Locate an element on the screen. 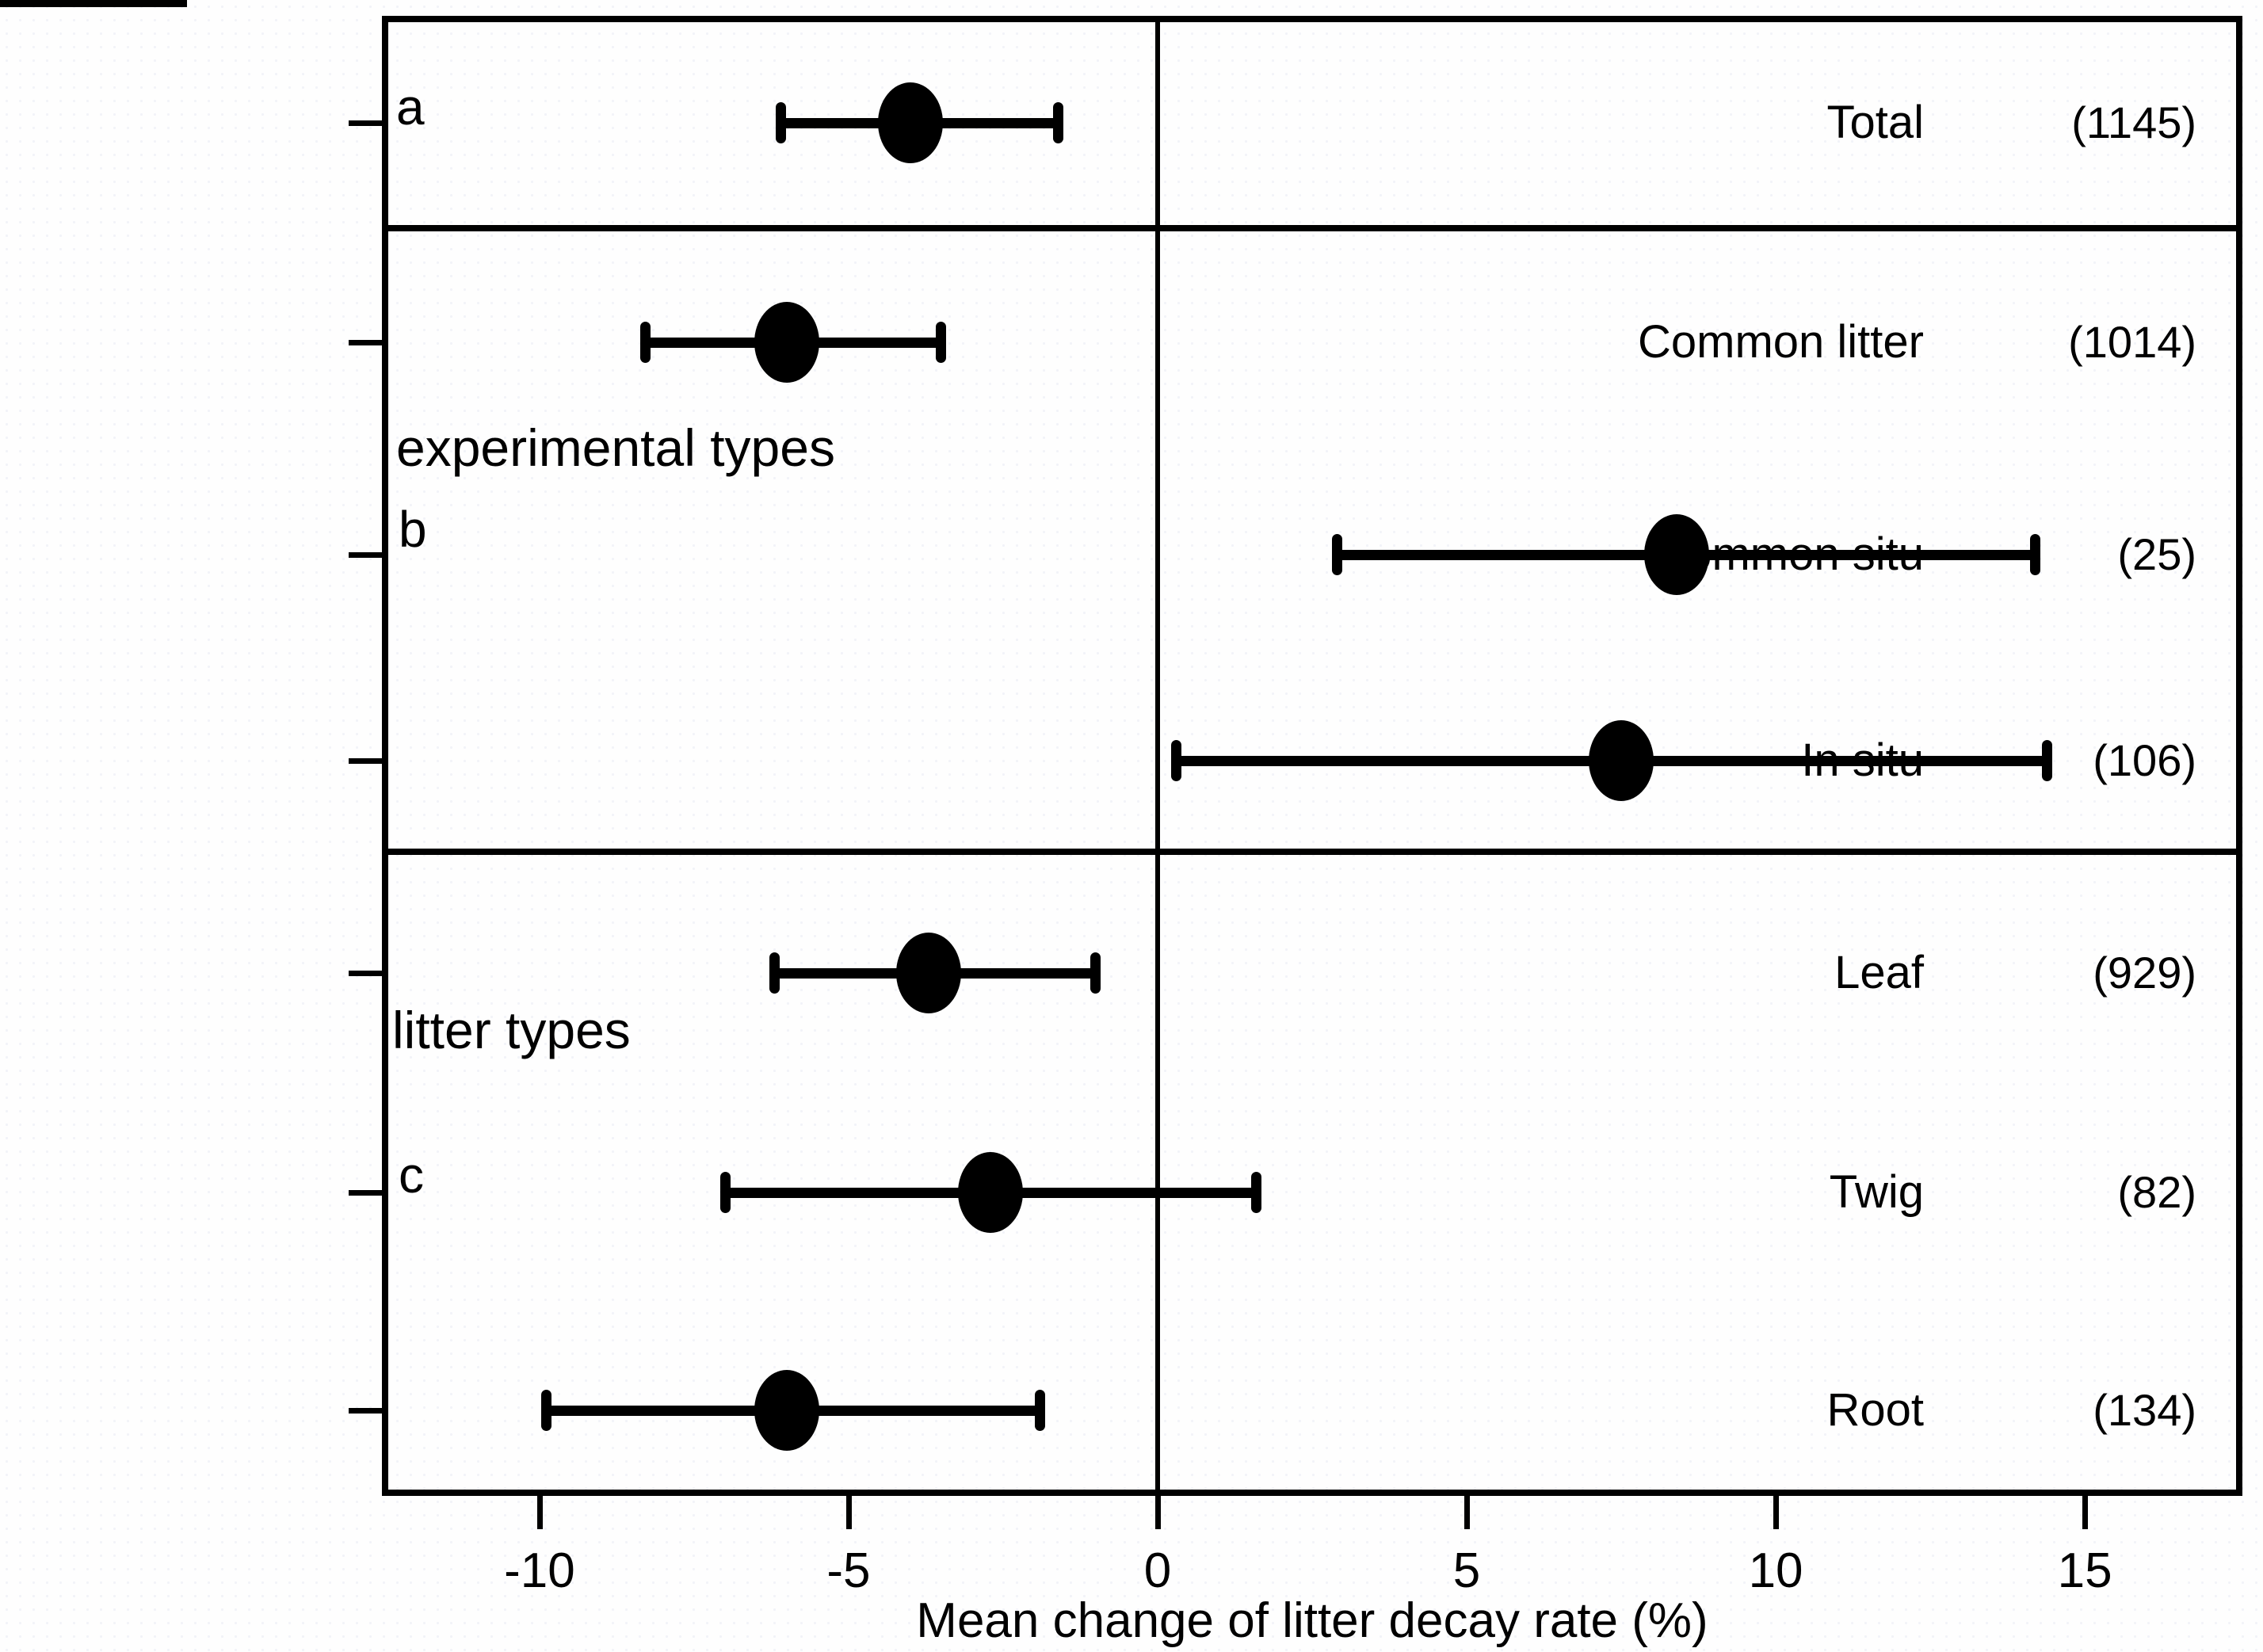  category-label: Common litter is located at coordinates (1781, 342).